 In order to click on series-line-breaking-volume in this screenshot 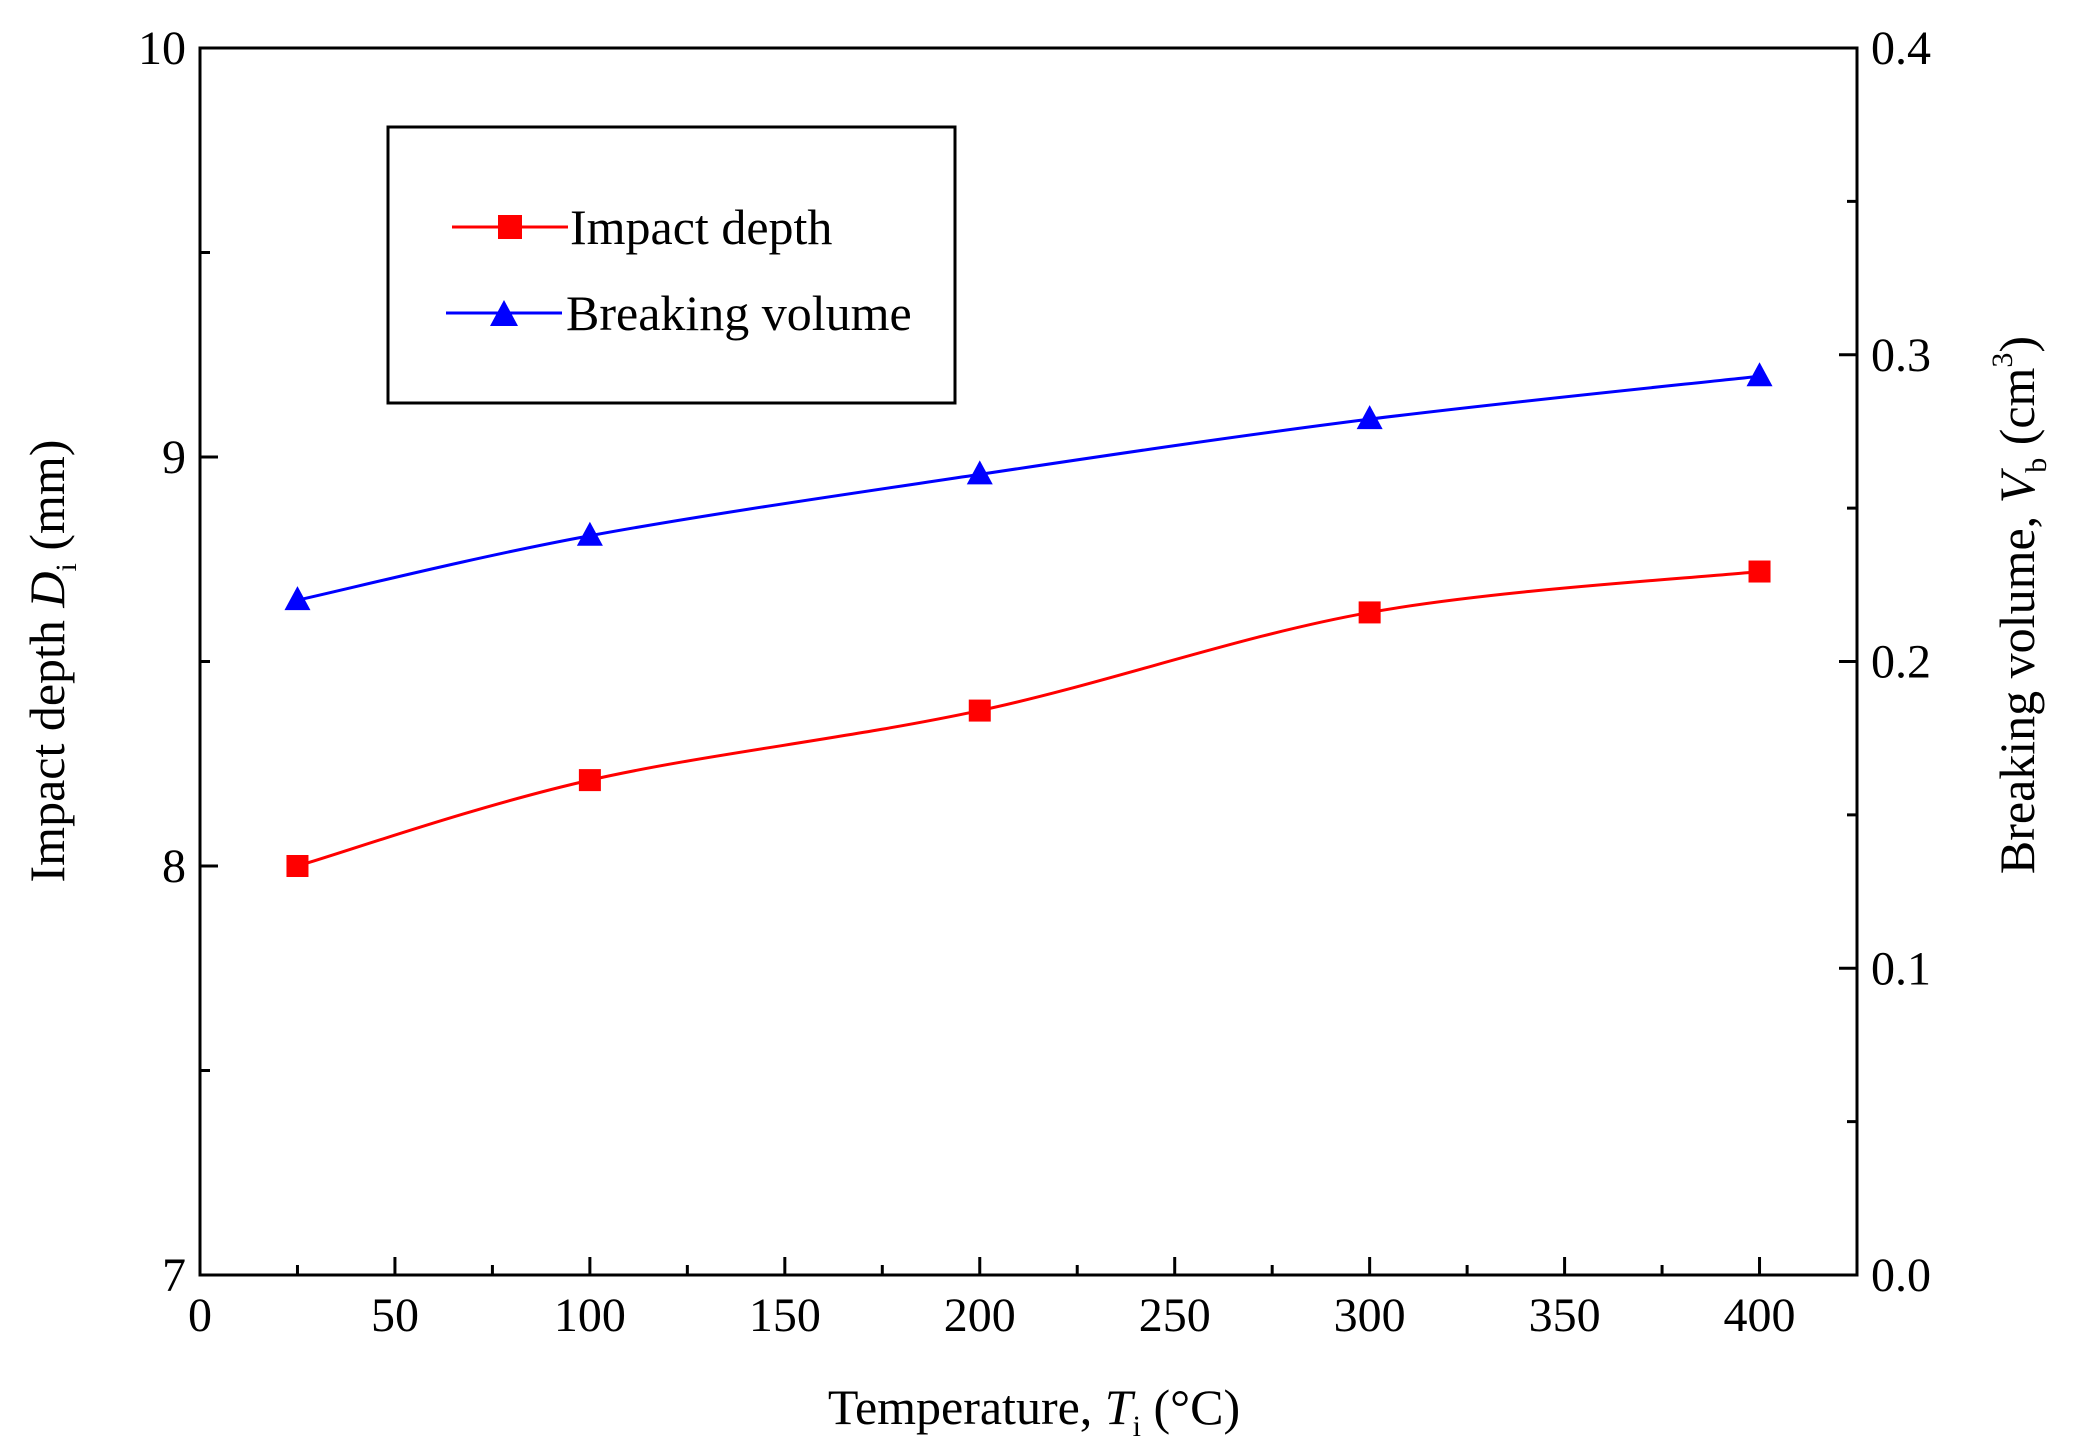, I will do `click(1028, 488)`.